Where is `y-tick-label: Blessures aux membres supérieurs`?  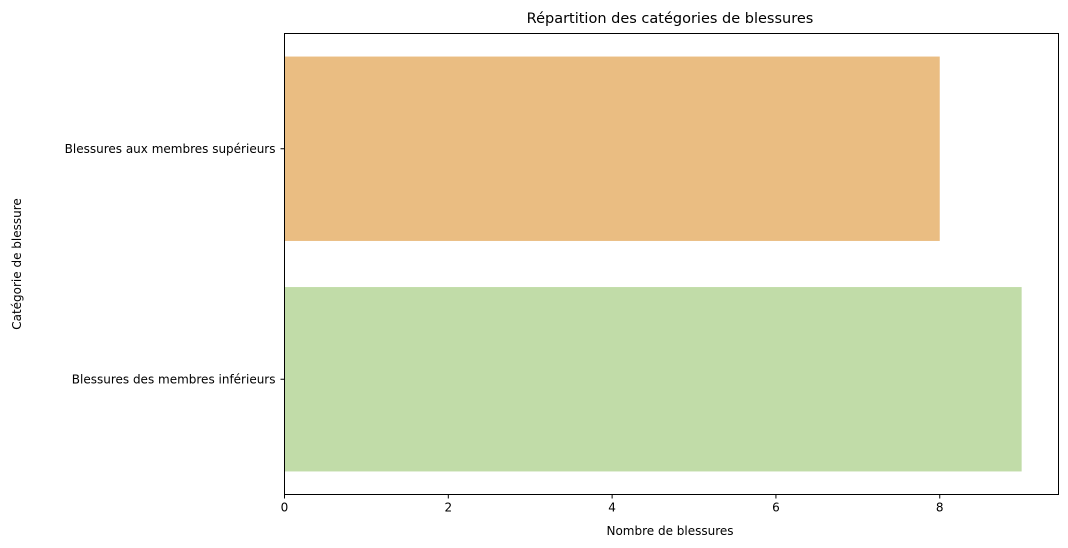
y-tick-label: Blessures aux membres supérieurs is located at coordinates (170, 149).